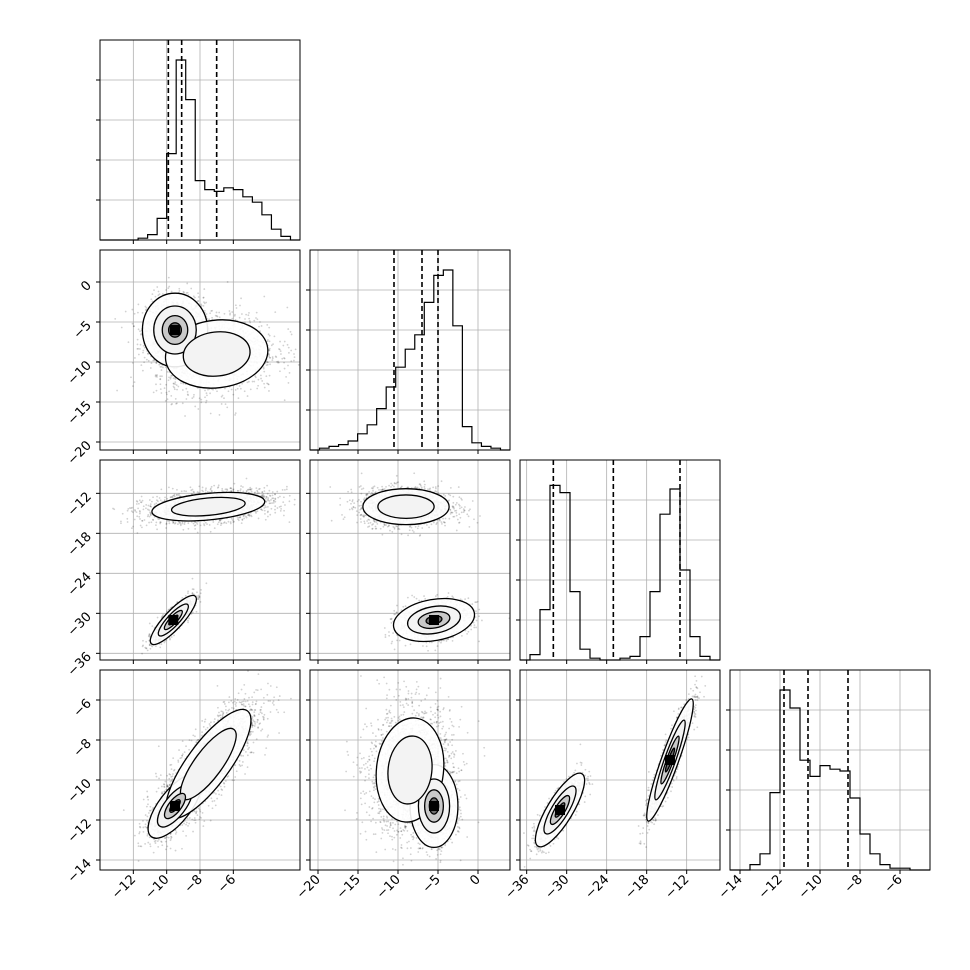  Describe the element at coordinates (410, 360) in the screenshot. I see `histogram-step` at that location.